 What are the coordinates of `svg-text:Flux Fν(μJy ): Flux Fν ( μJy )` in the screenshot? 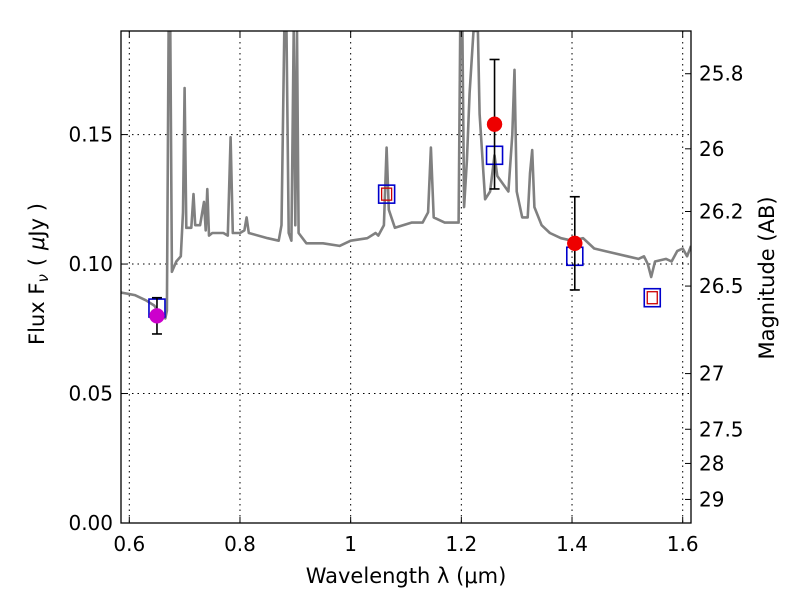 It's located at (38, 274).